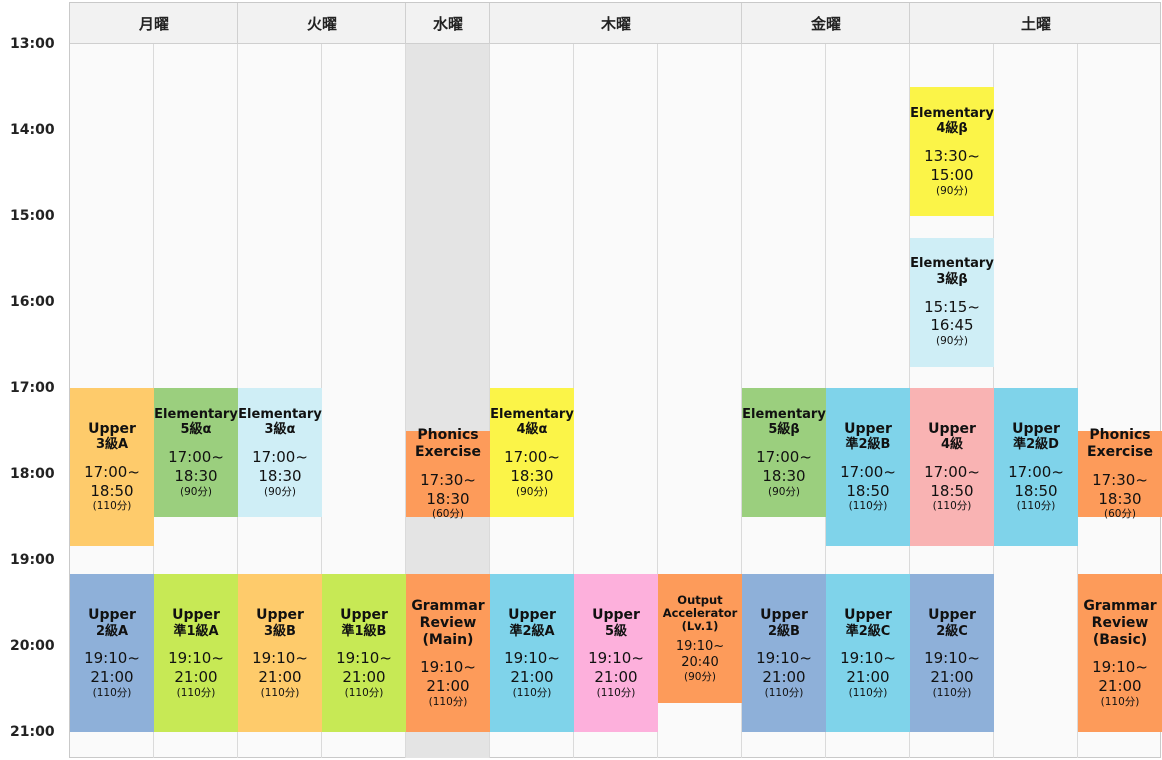 The height and width of the screenshot is (760, 1162). I want to click on class-level: 5級, so click(616, 631).